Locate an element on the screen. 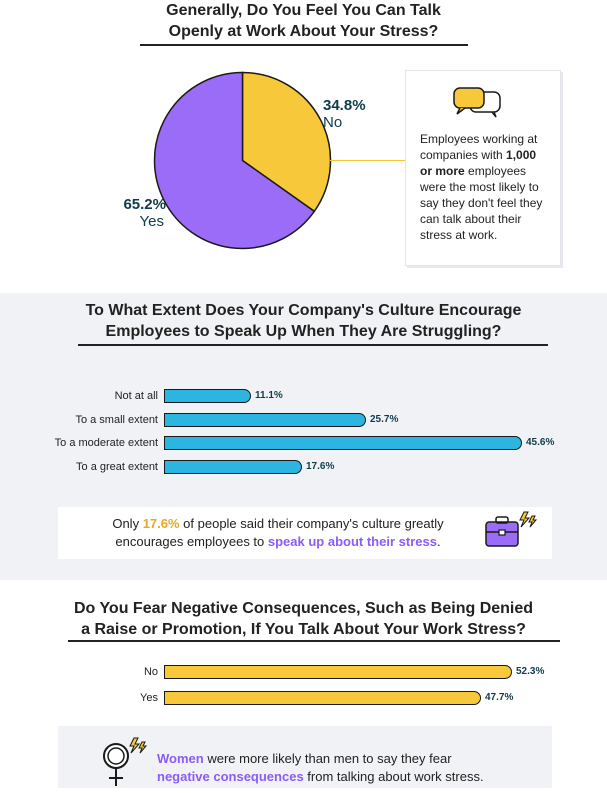  section3-note-band is located at coordinates (305, 757).